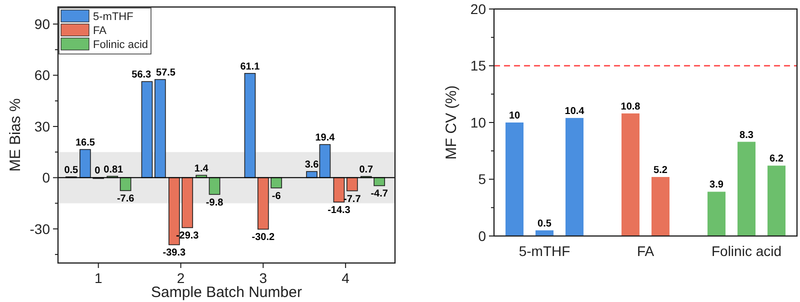 The image size is (800, 302). I want to click on data-label: -14.3, so click(339, 210).